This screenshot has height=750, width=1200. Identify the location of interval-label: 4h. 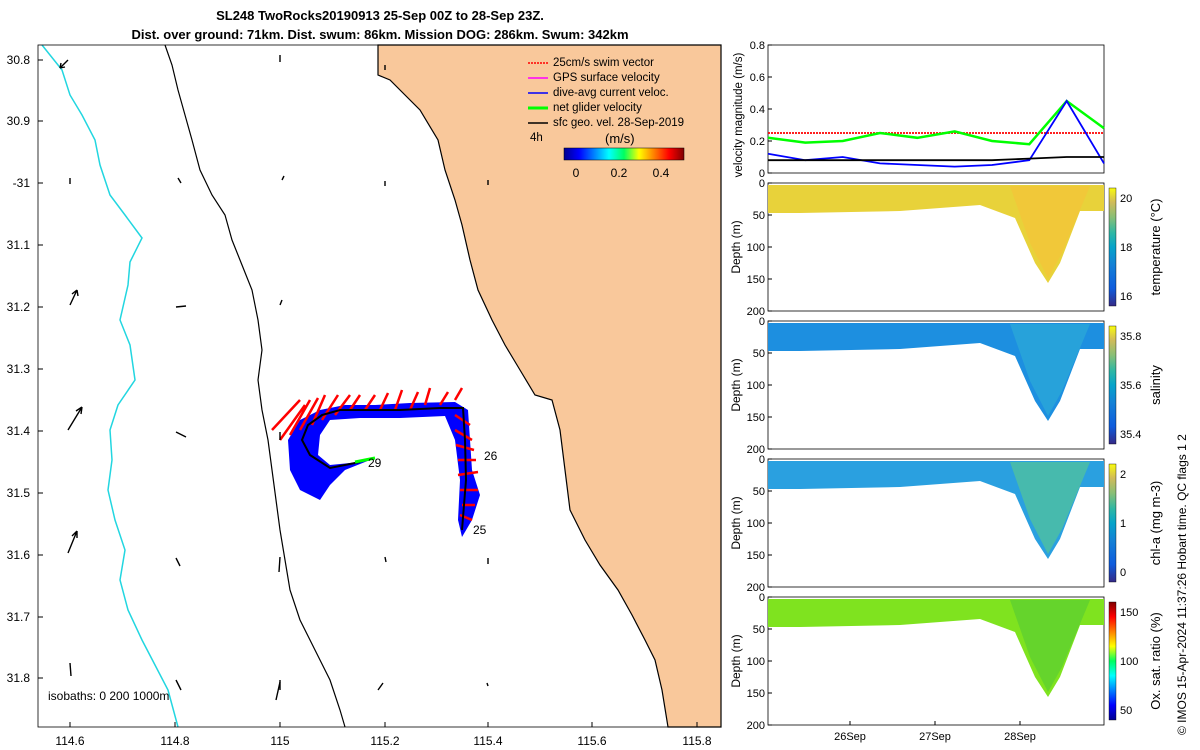
(536, 138).